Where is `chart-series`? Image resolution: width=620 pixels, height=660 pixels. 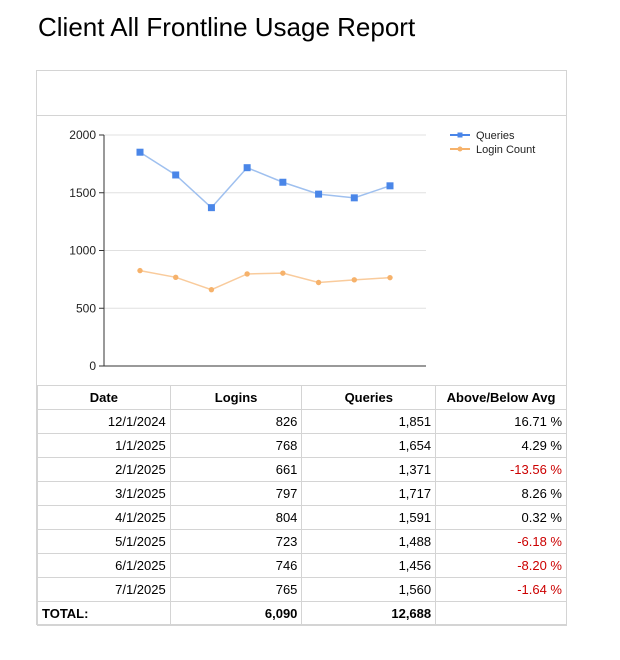 chart-series is located at coordinates (265, 220).